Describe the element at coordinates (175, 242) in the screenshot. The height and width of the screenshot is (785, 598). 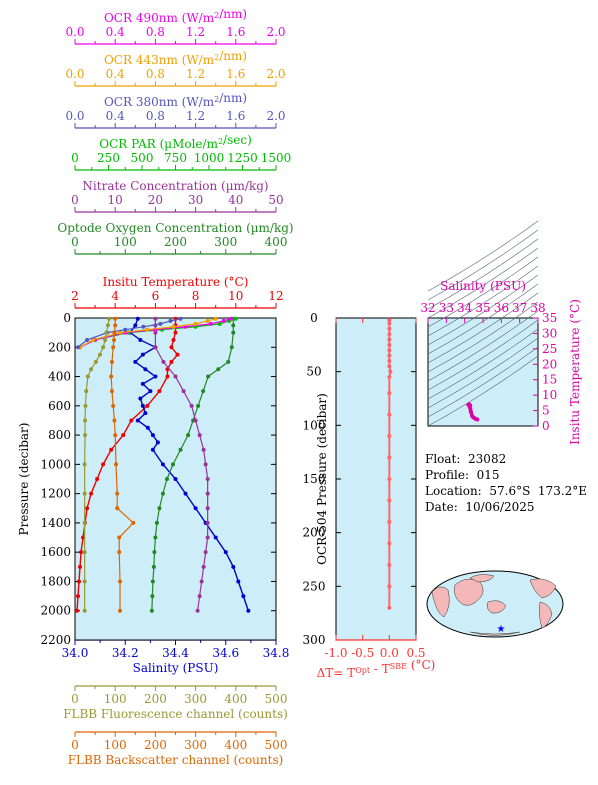
I see `tick-label: 200` at that location.